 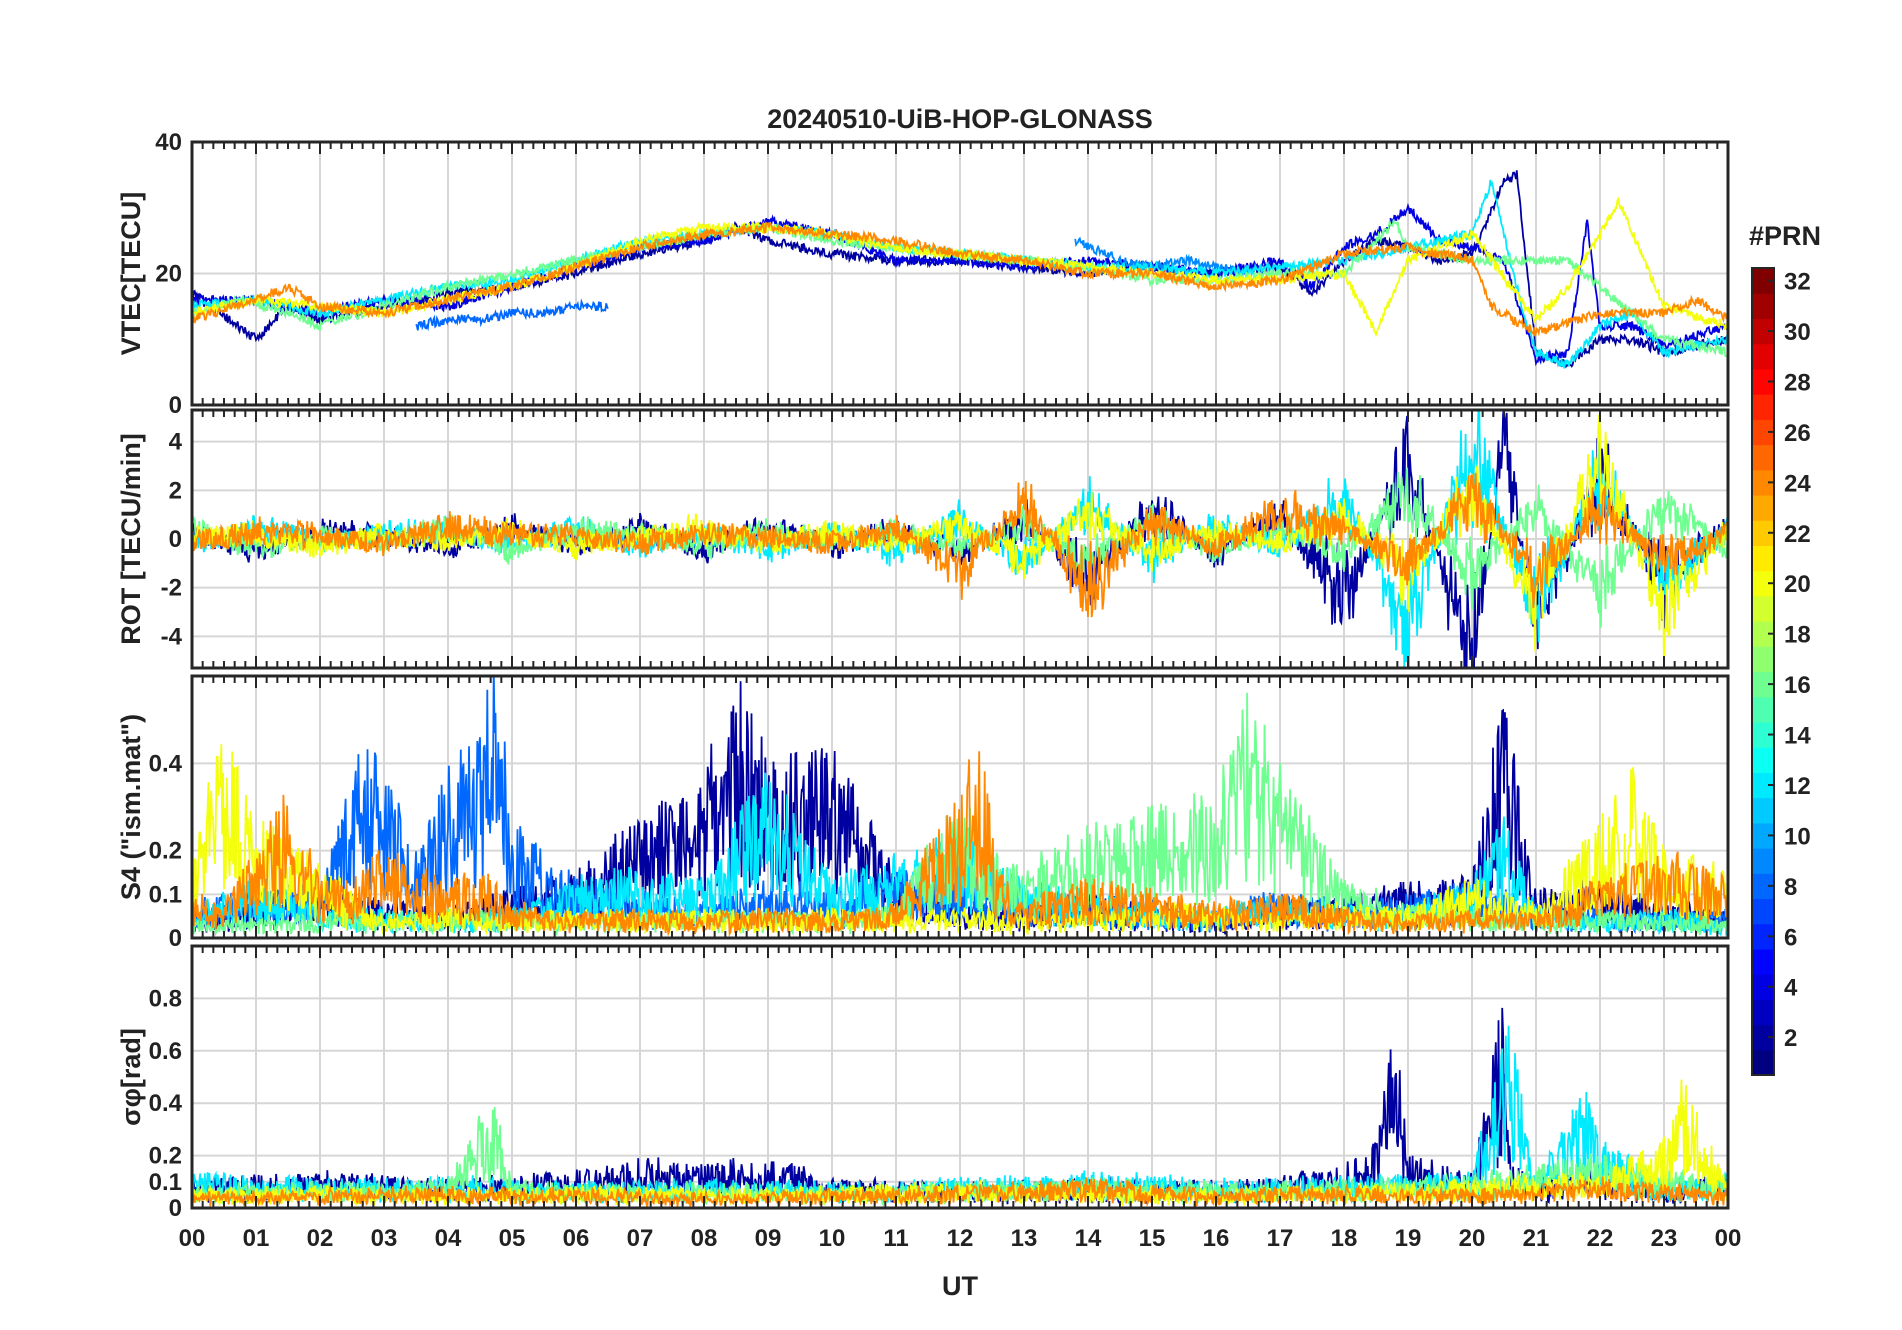 I want to click on x-tick-label: 21, so click(x=1536, y=1238).